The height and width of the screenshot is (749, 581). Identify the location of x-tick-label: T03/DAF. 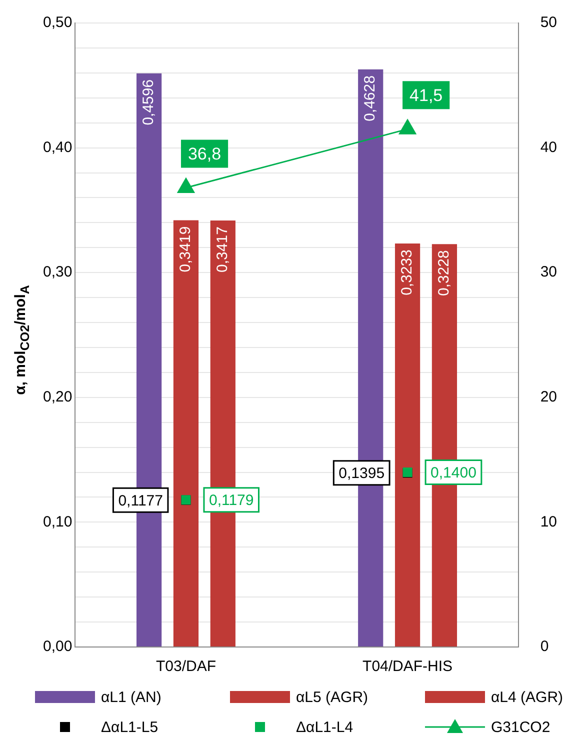
(186, 667).